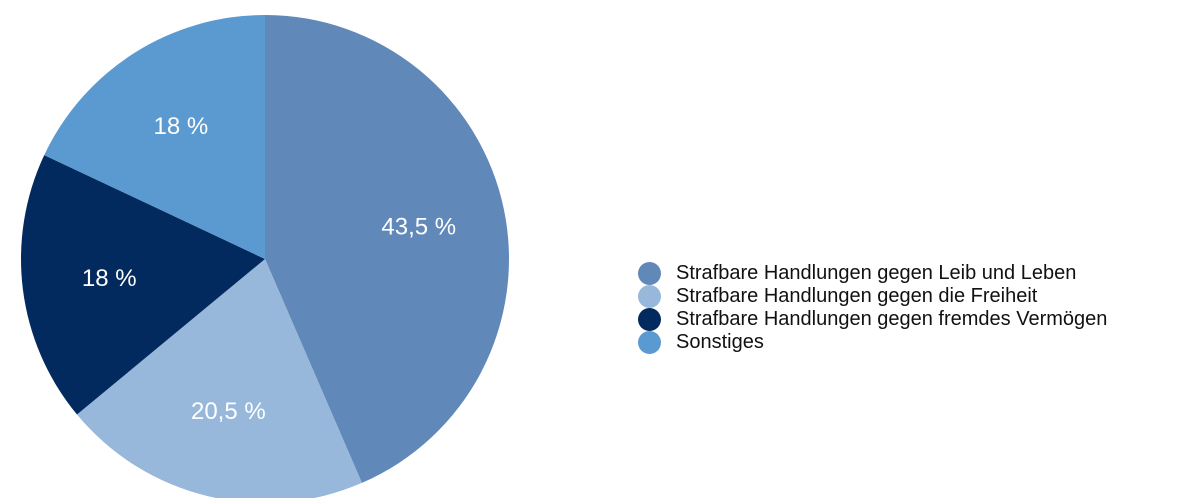  Describe the element at coordinates (649, 319) in the screenshot. I see `legend-swatch-fremdes-vermoegen` at that location.